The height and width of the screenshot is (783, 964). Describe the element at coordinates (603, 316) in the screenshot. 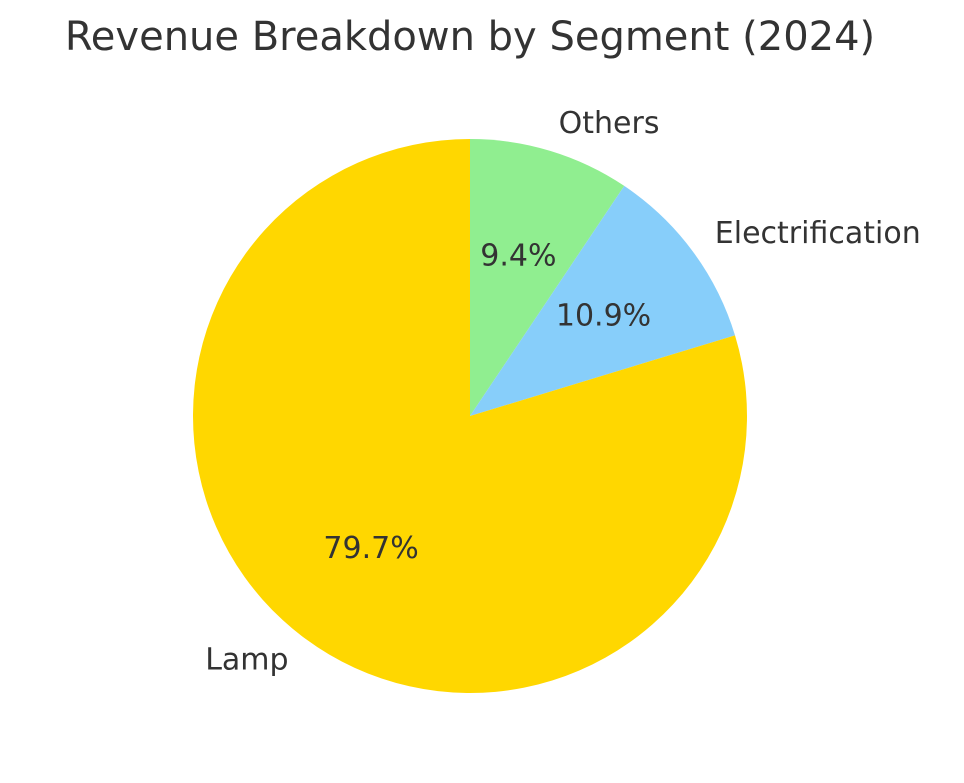

I see `slice-pct-electrification: 10.9%` at that location.